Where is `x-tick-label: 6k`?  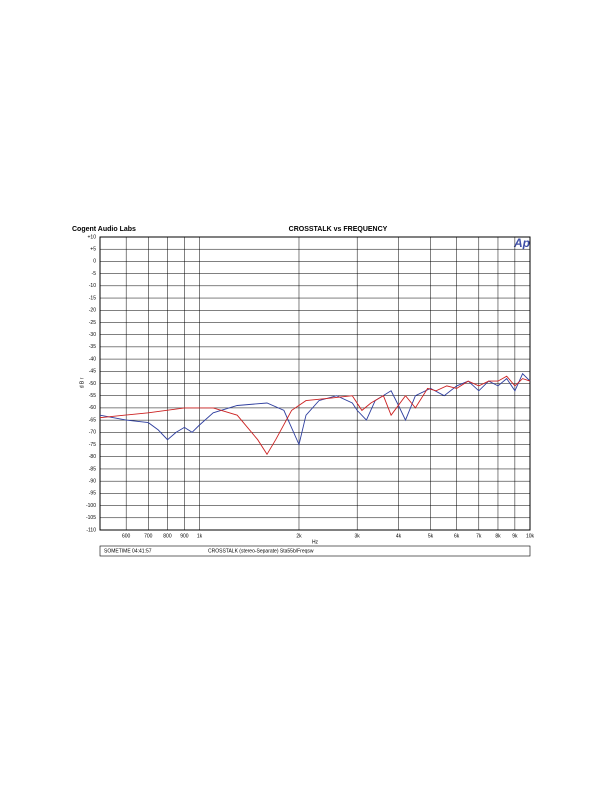
x-tick-label: 6k is located at coordinates (457, 536).